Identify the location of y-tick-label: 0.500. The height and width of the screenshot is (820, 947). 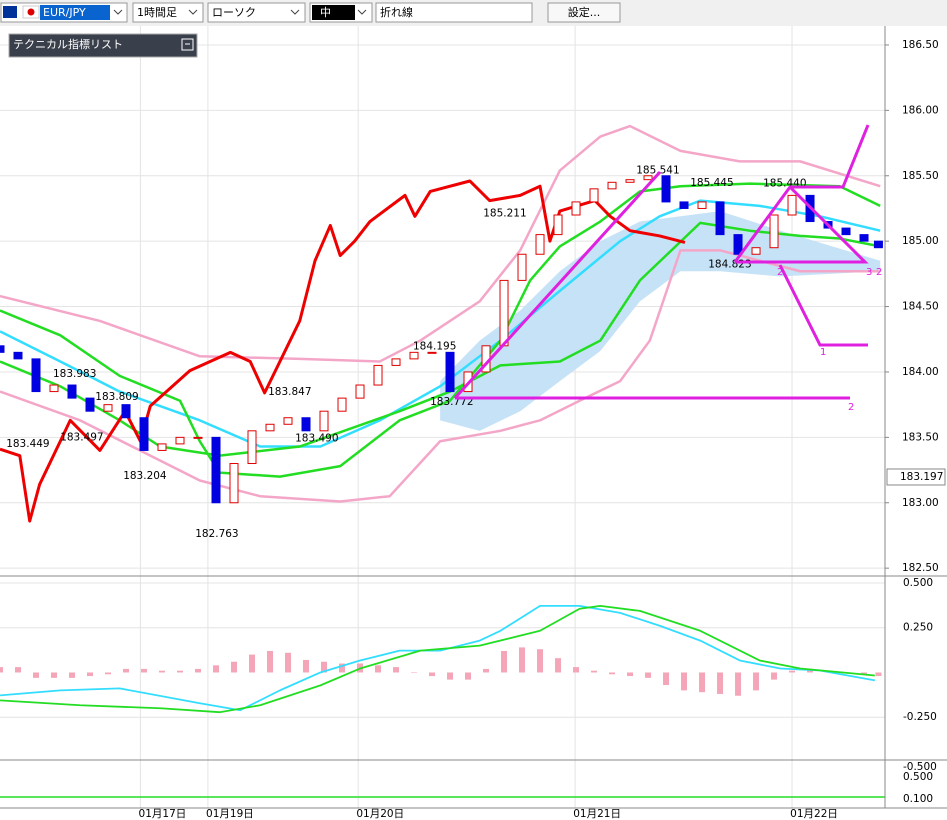
(918, 583).